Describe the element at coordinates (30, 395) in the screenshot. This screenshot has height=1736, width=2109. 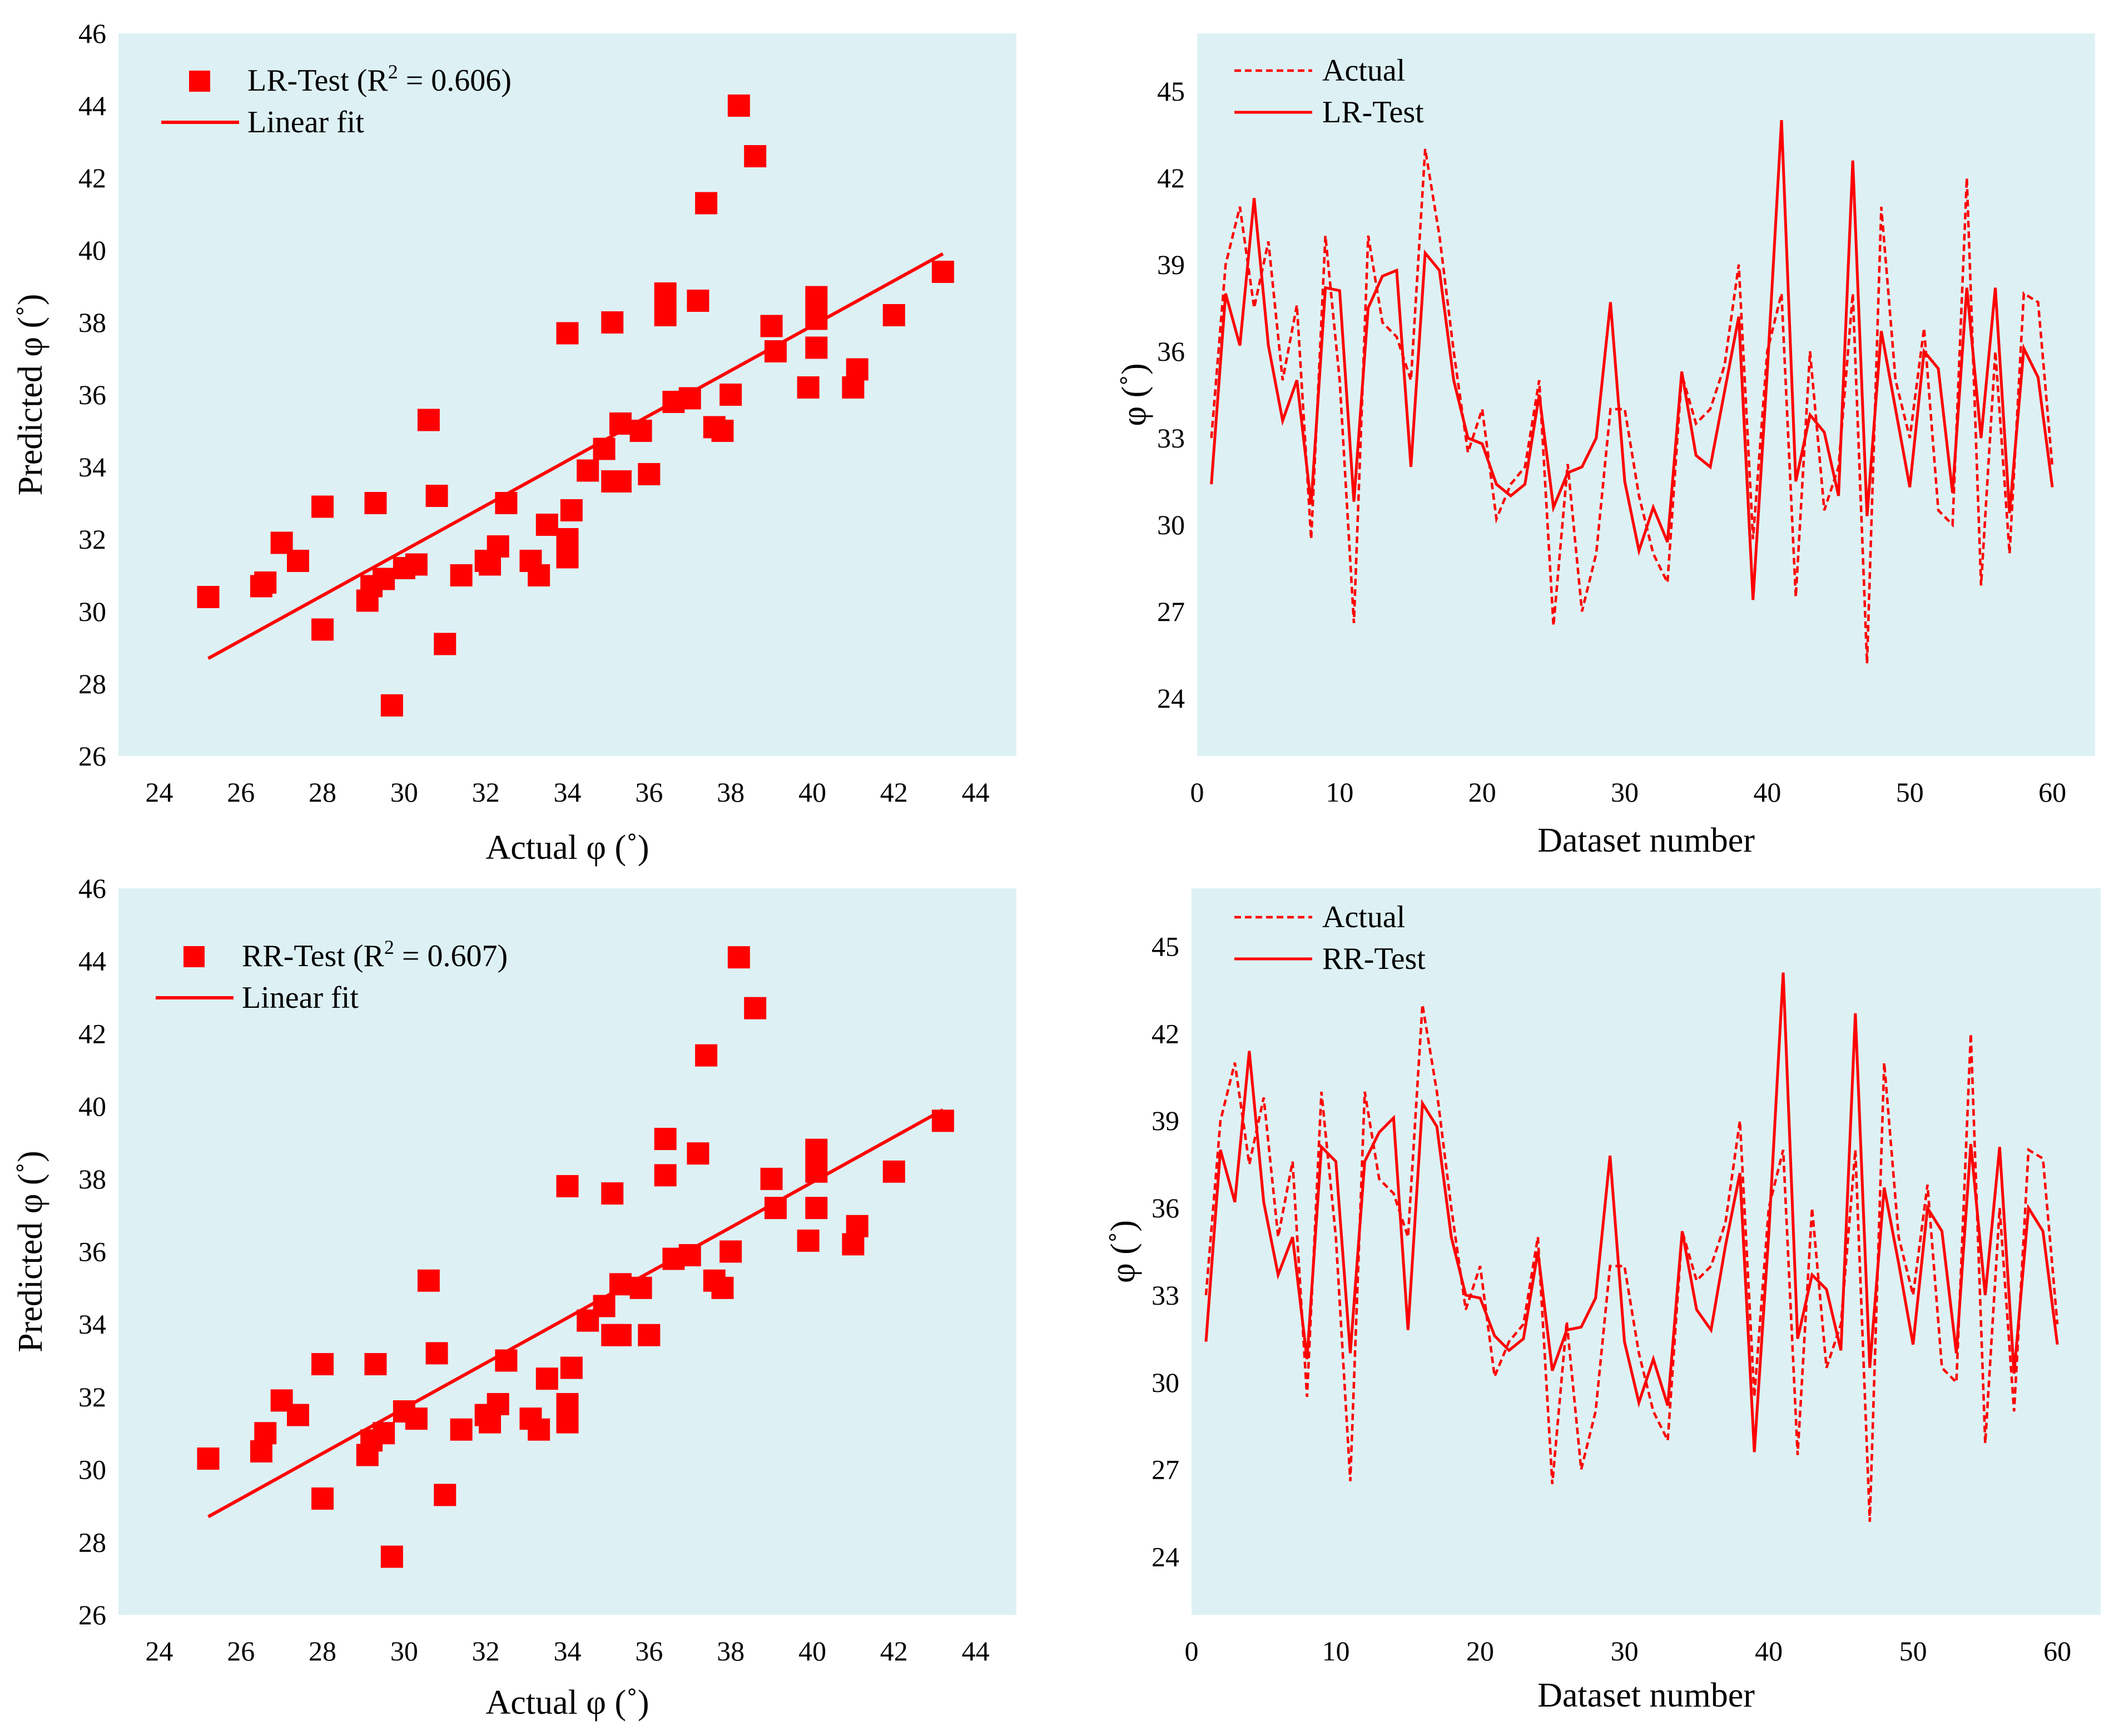
I see `y-axis-label: Predicted φ (˚)` at that location.